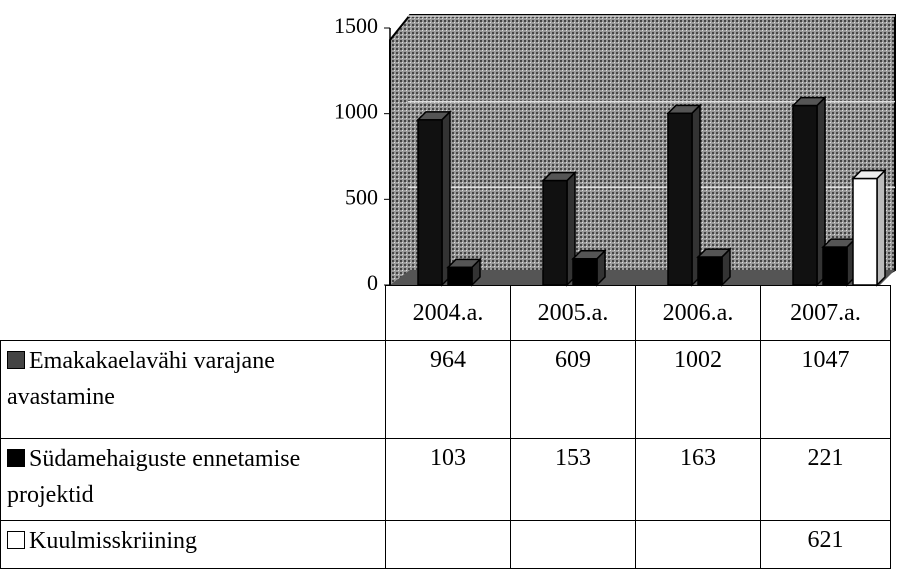 The image size is (907, 569). What do you see at coordinates (361, 196) in the screenshot?
I see `y-tick-label: 500` at bounding box center [361, 196].